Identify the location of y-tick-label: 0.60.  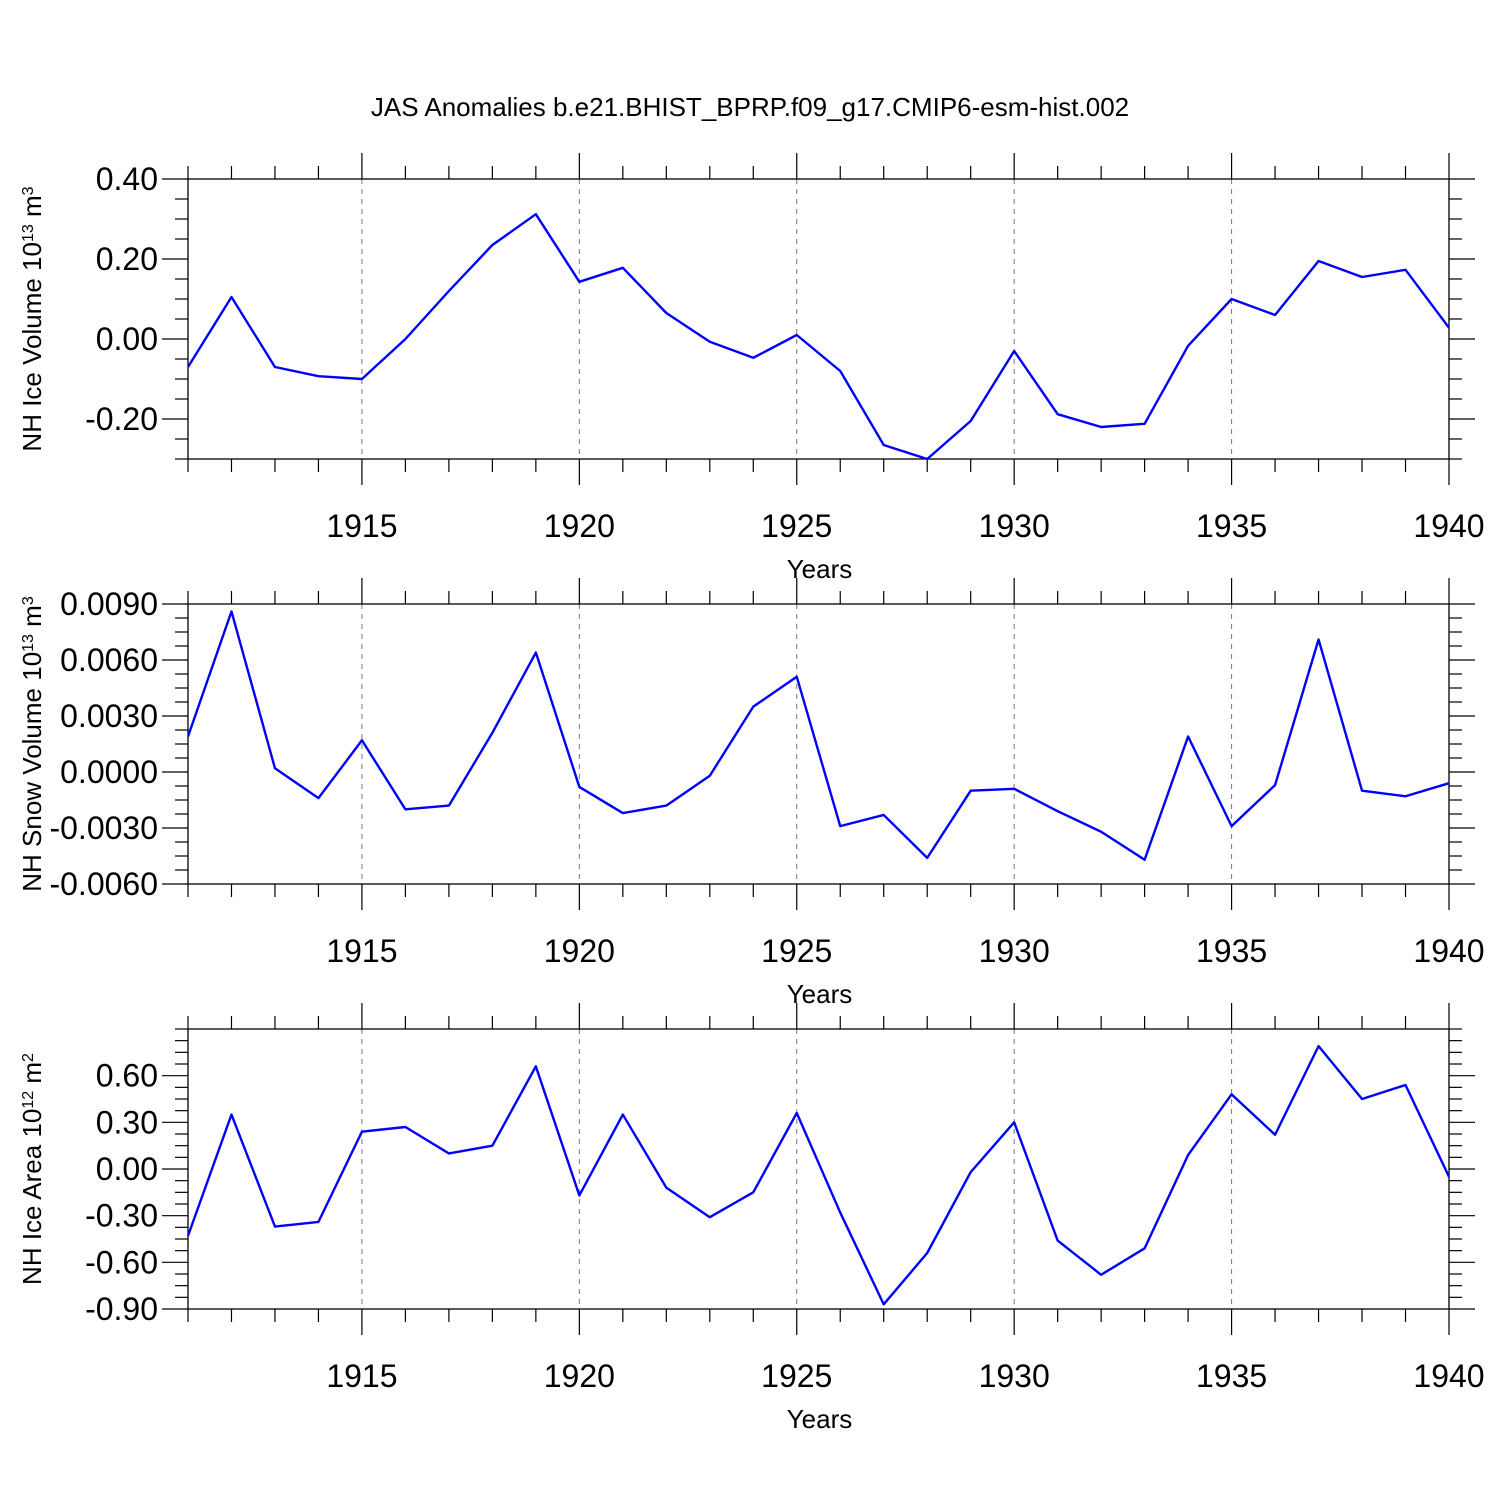
(127, 1076).